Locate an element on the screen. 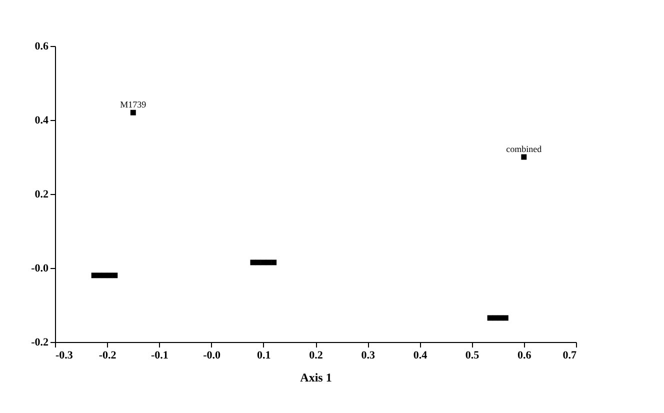 The height and width of the screenshot is (413, 664). x-tick-label: 0.6 is located at coordinates (525, 356).